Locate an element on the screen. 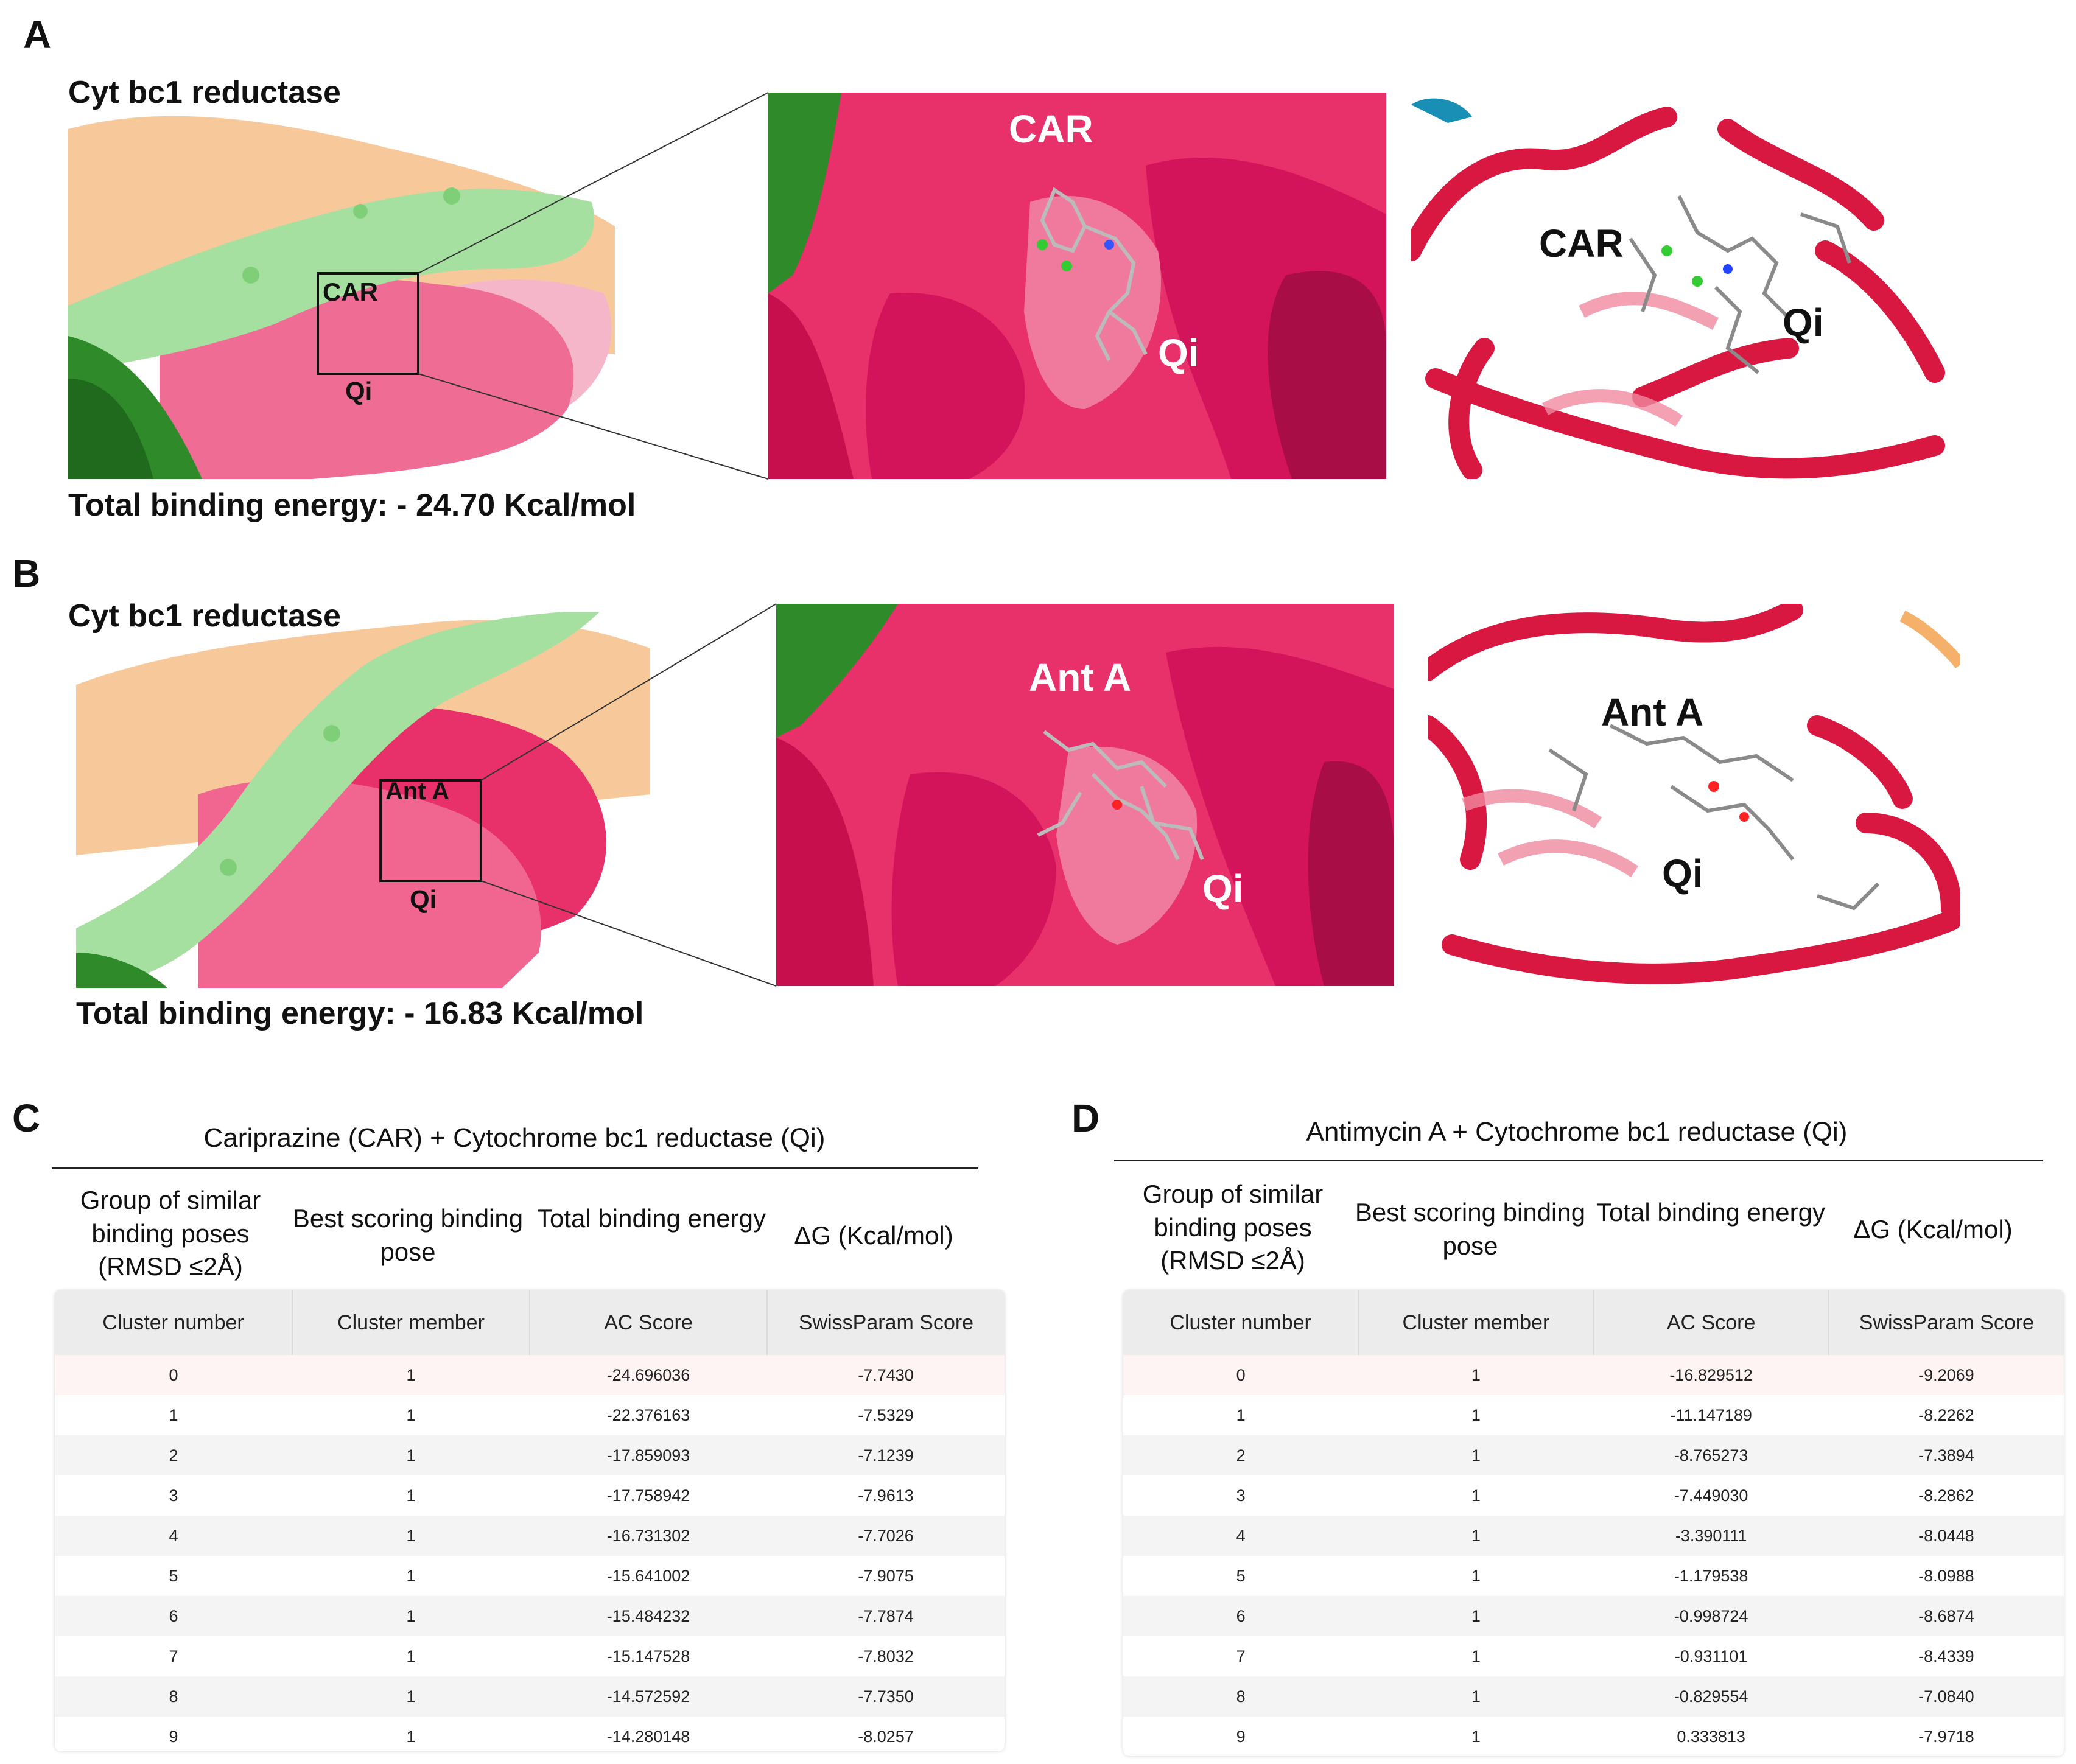 The width and height of the screenshot is (2076, 1764). cell: -8.6874 is located at coordinates (1946, 1616).